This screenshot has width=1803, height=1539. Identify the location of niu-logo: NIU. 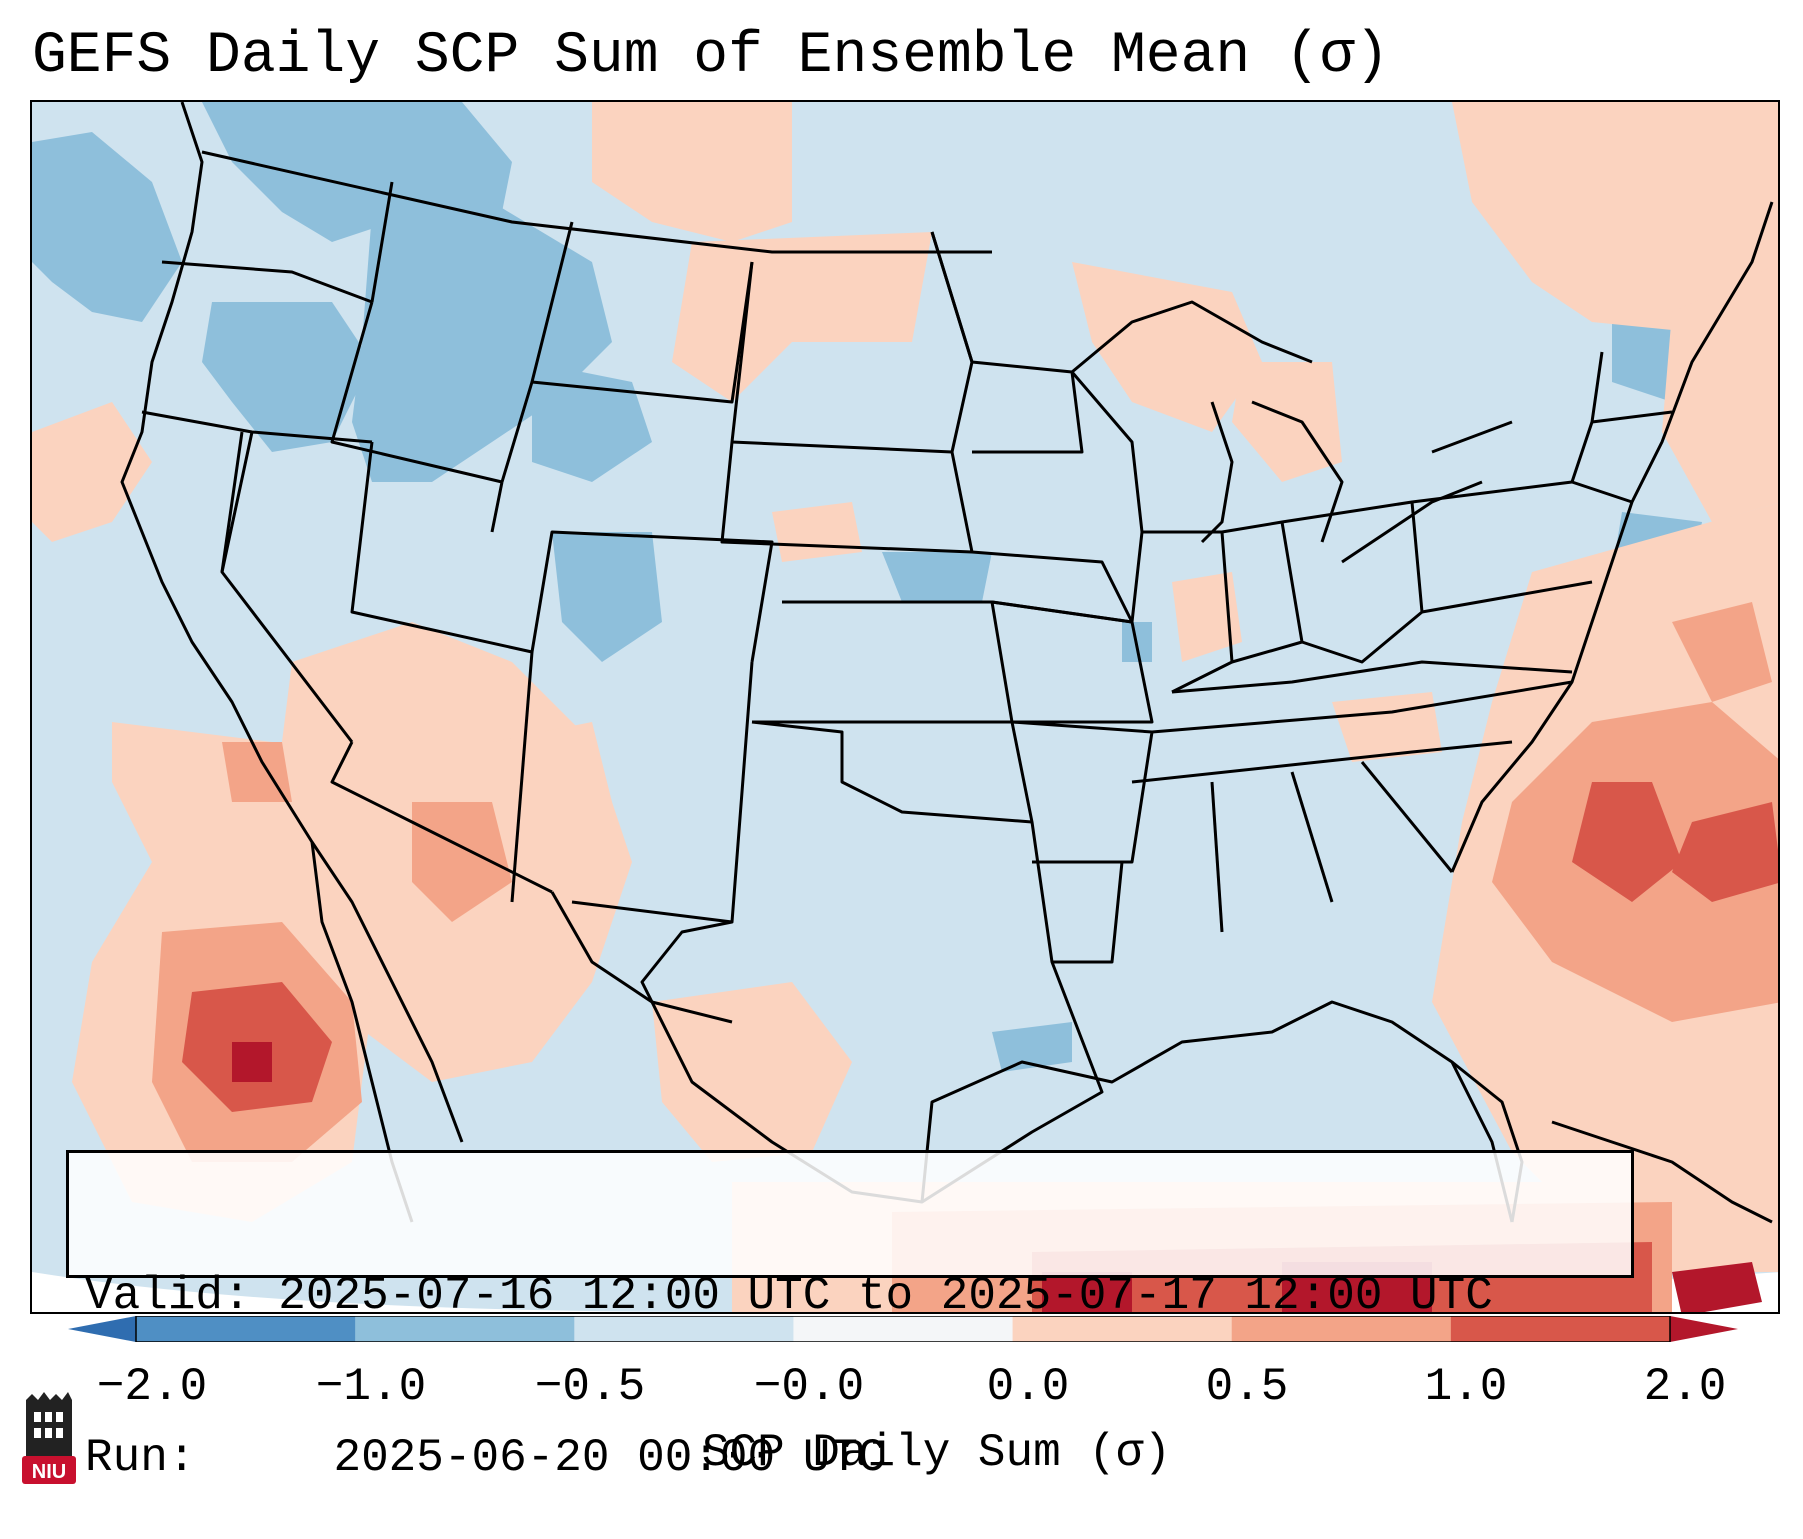
(49, 1438).